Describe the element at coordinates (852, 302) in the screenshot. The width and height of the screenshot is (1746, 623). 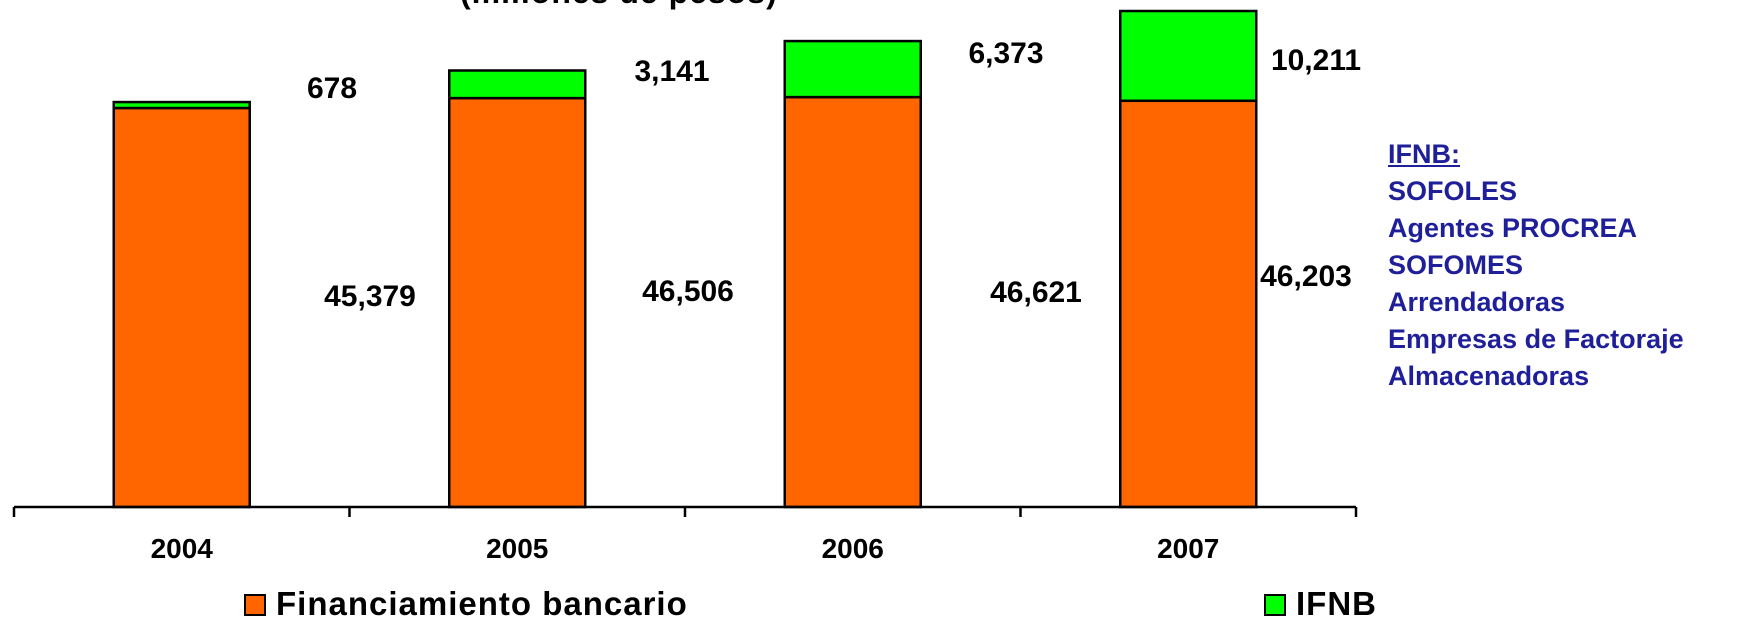
I see `bar-financiamiento-bancario-2006` at that location.